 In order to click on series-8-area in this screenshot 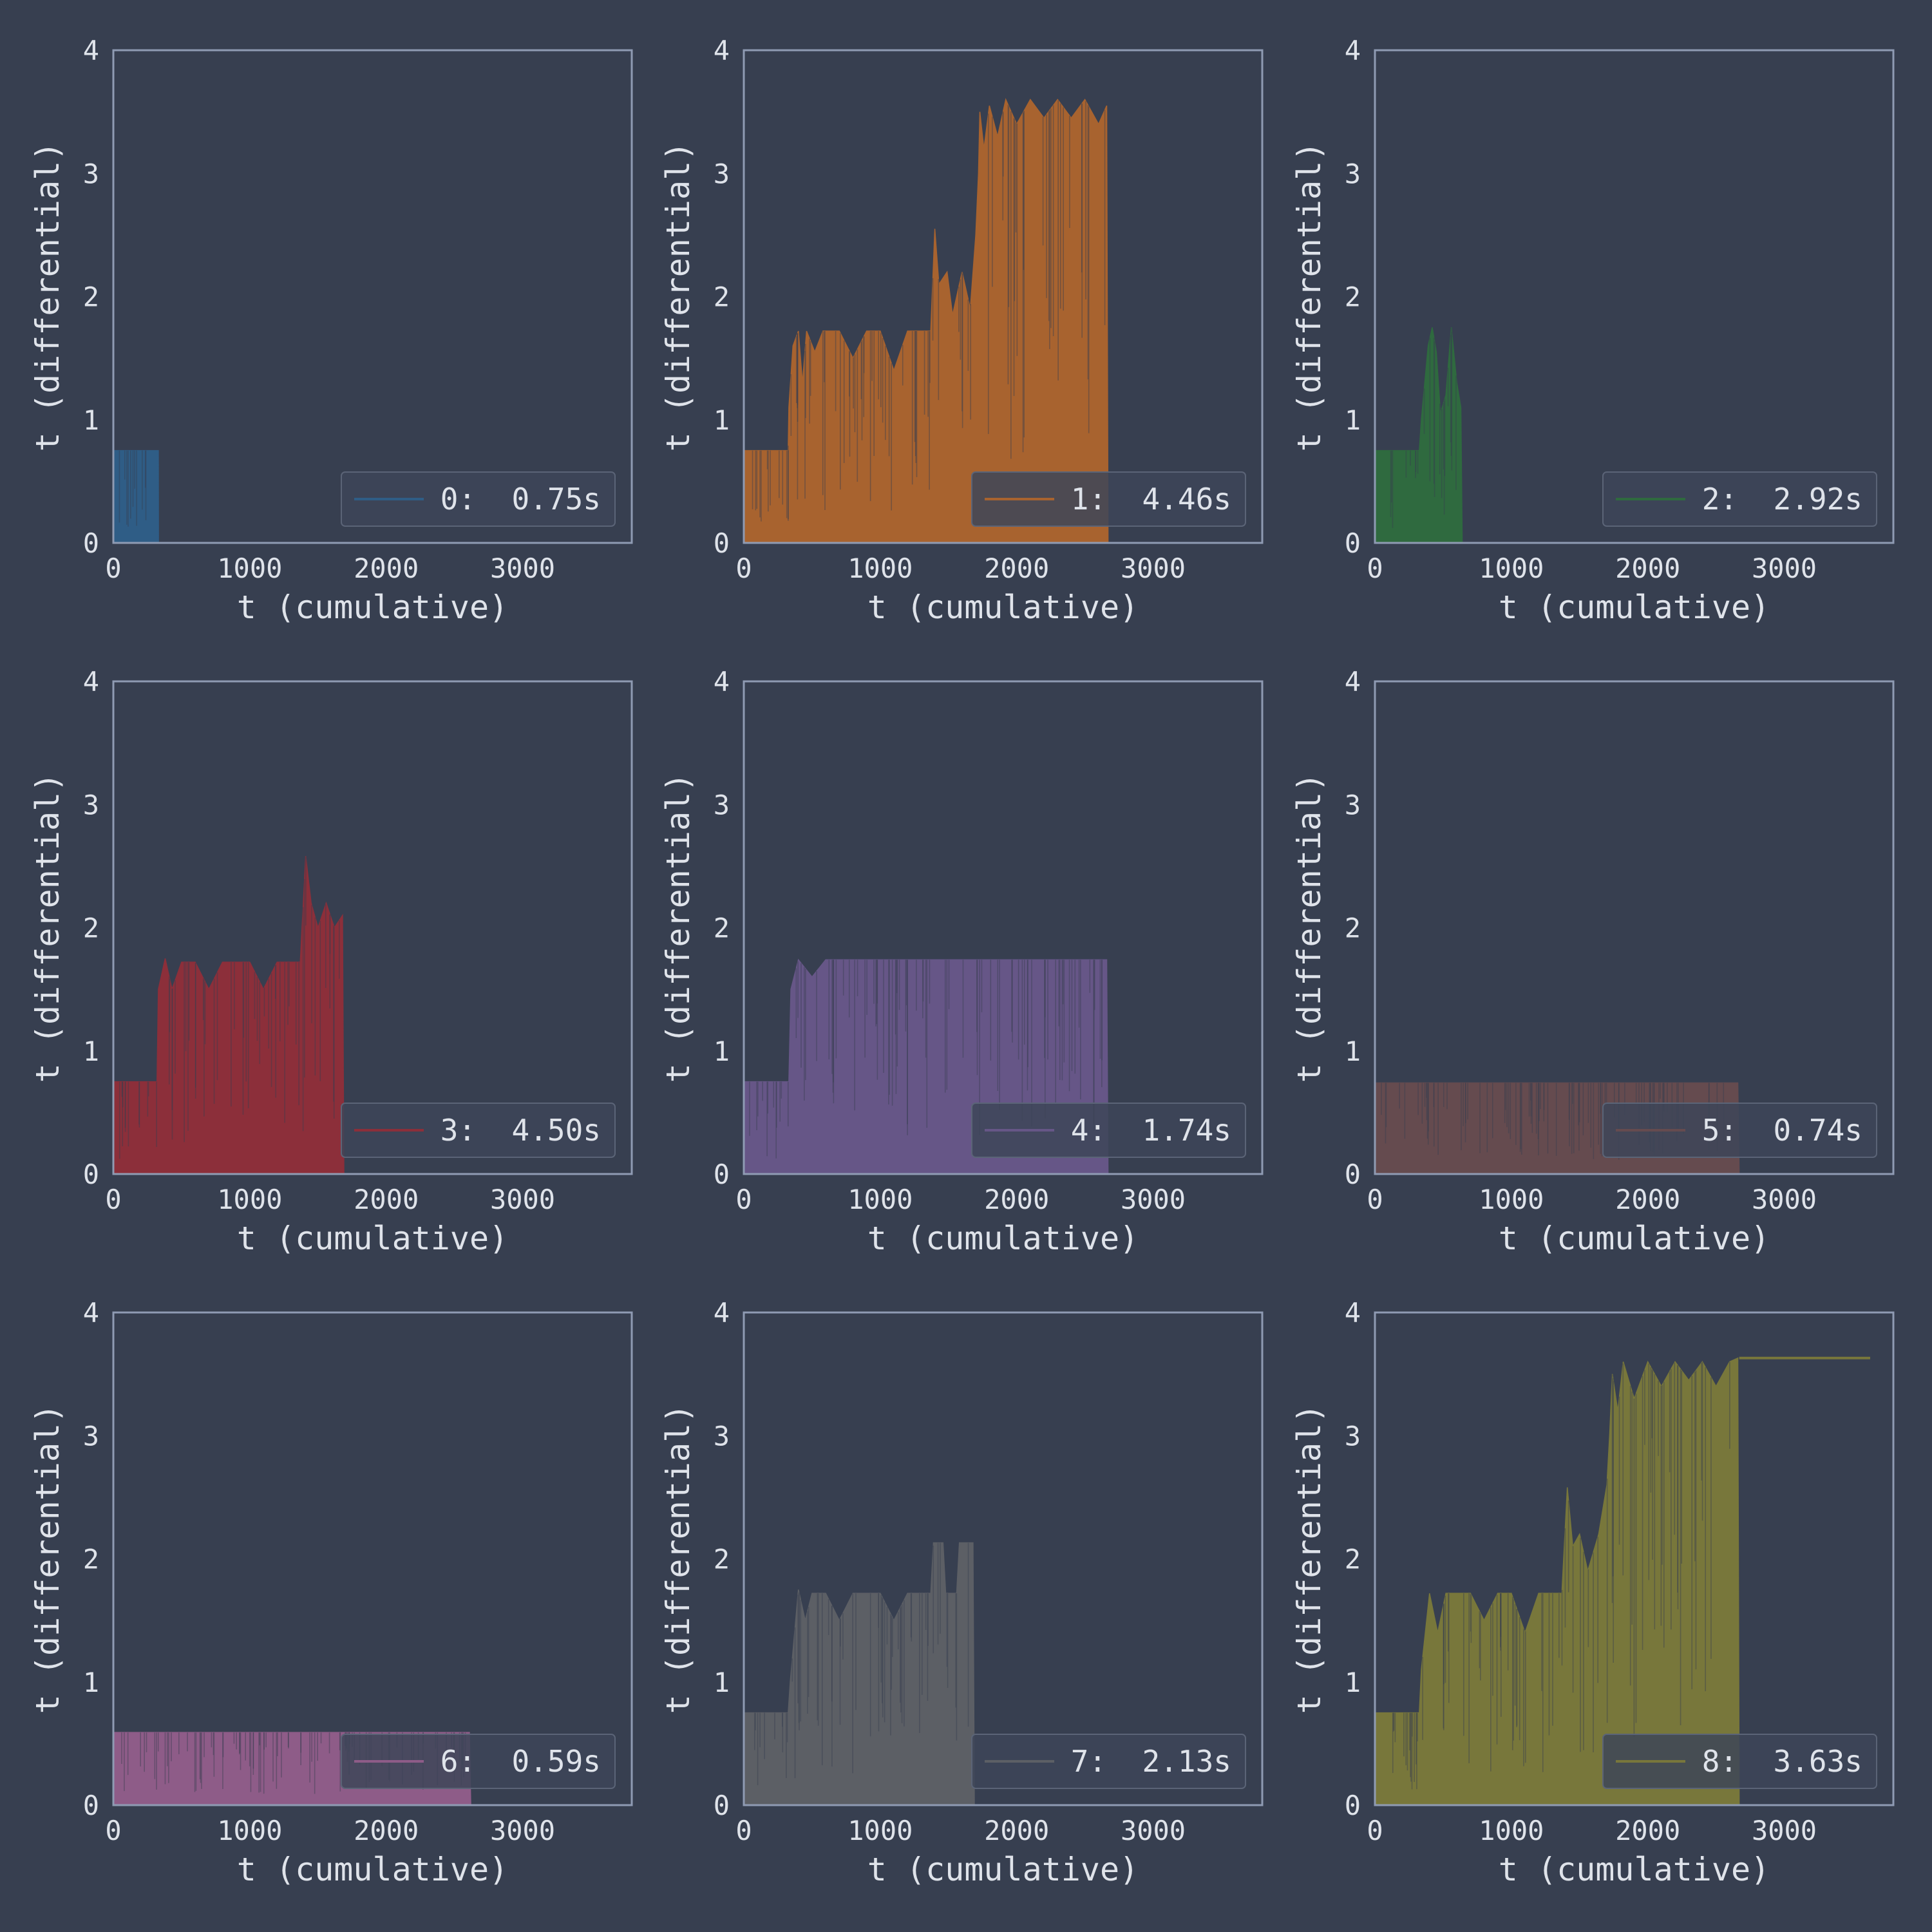, I will do `click(1558, 1581)`.